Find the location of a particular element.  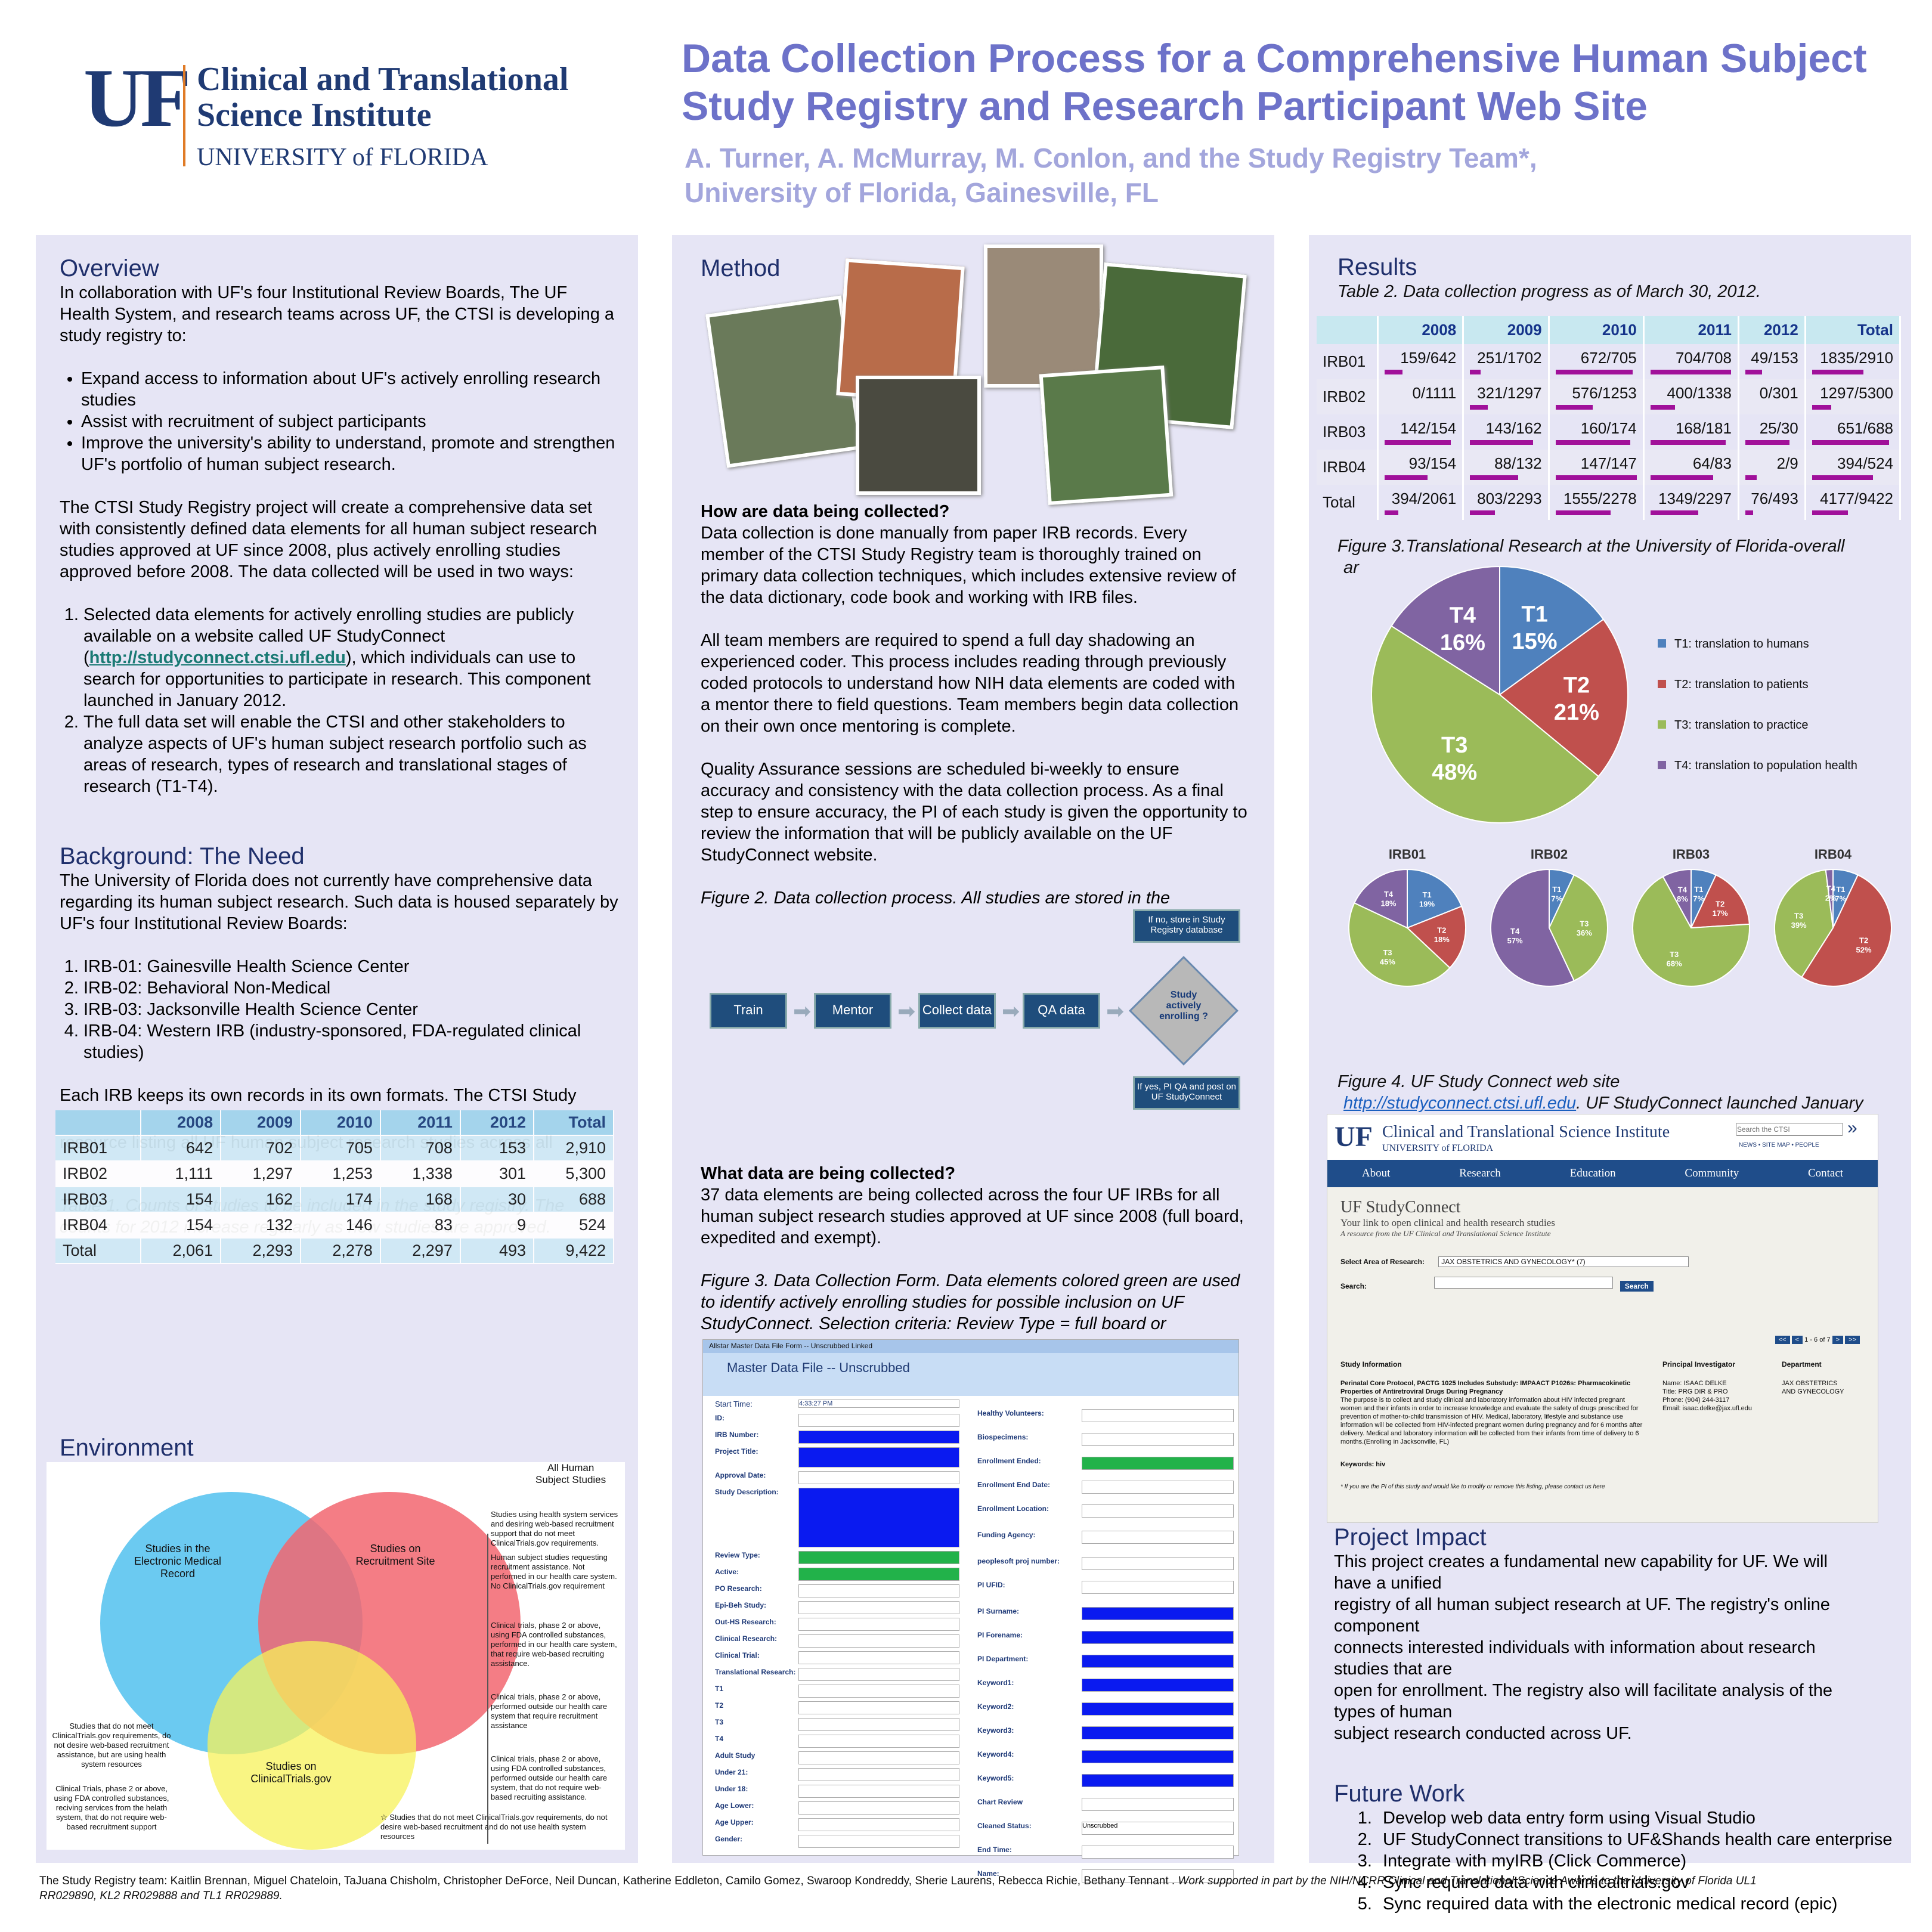

form-field: Unscrubbed is located at coordinates (1158, 1829).